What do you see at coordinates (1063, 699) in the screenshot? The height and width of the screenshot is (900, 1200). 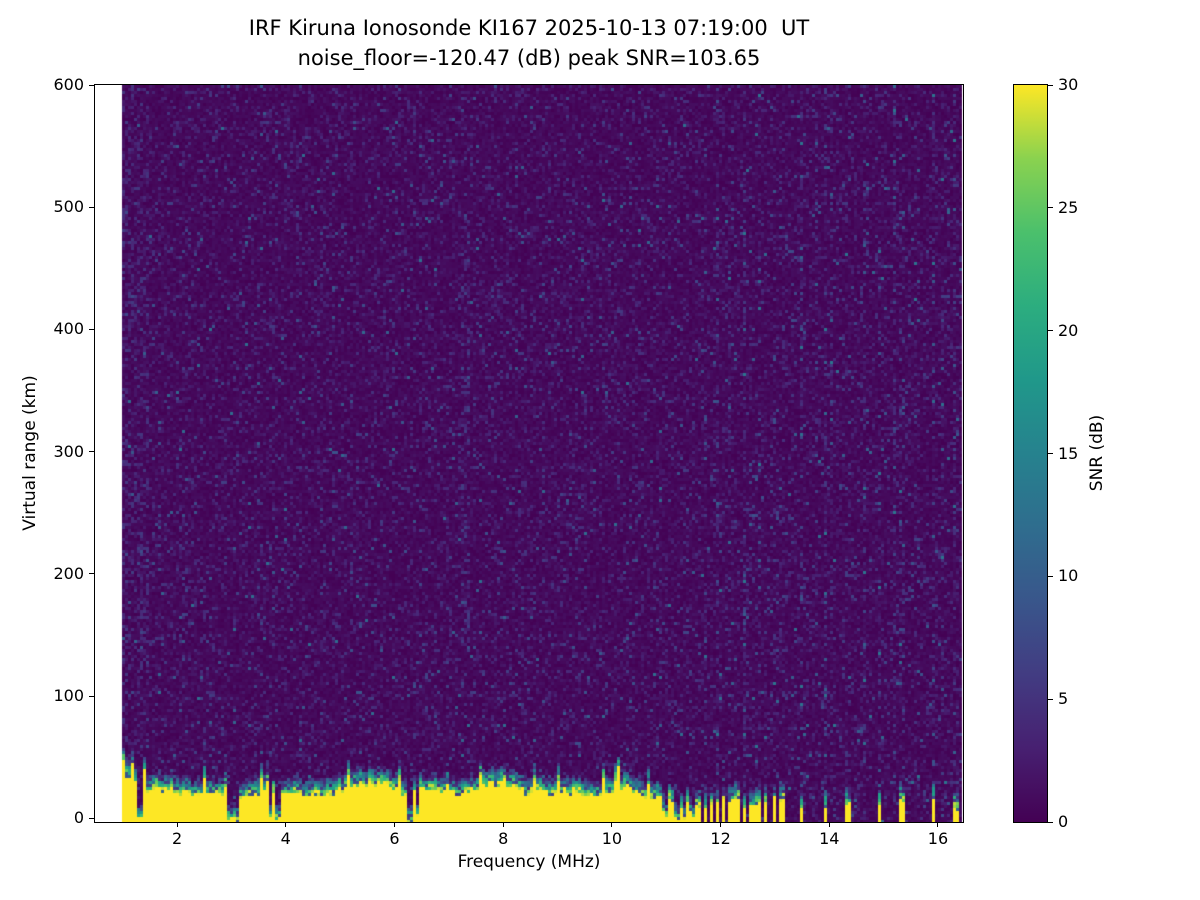 I see `colorbar-tick-label: 5` at bounding box center [1063, 699].